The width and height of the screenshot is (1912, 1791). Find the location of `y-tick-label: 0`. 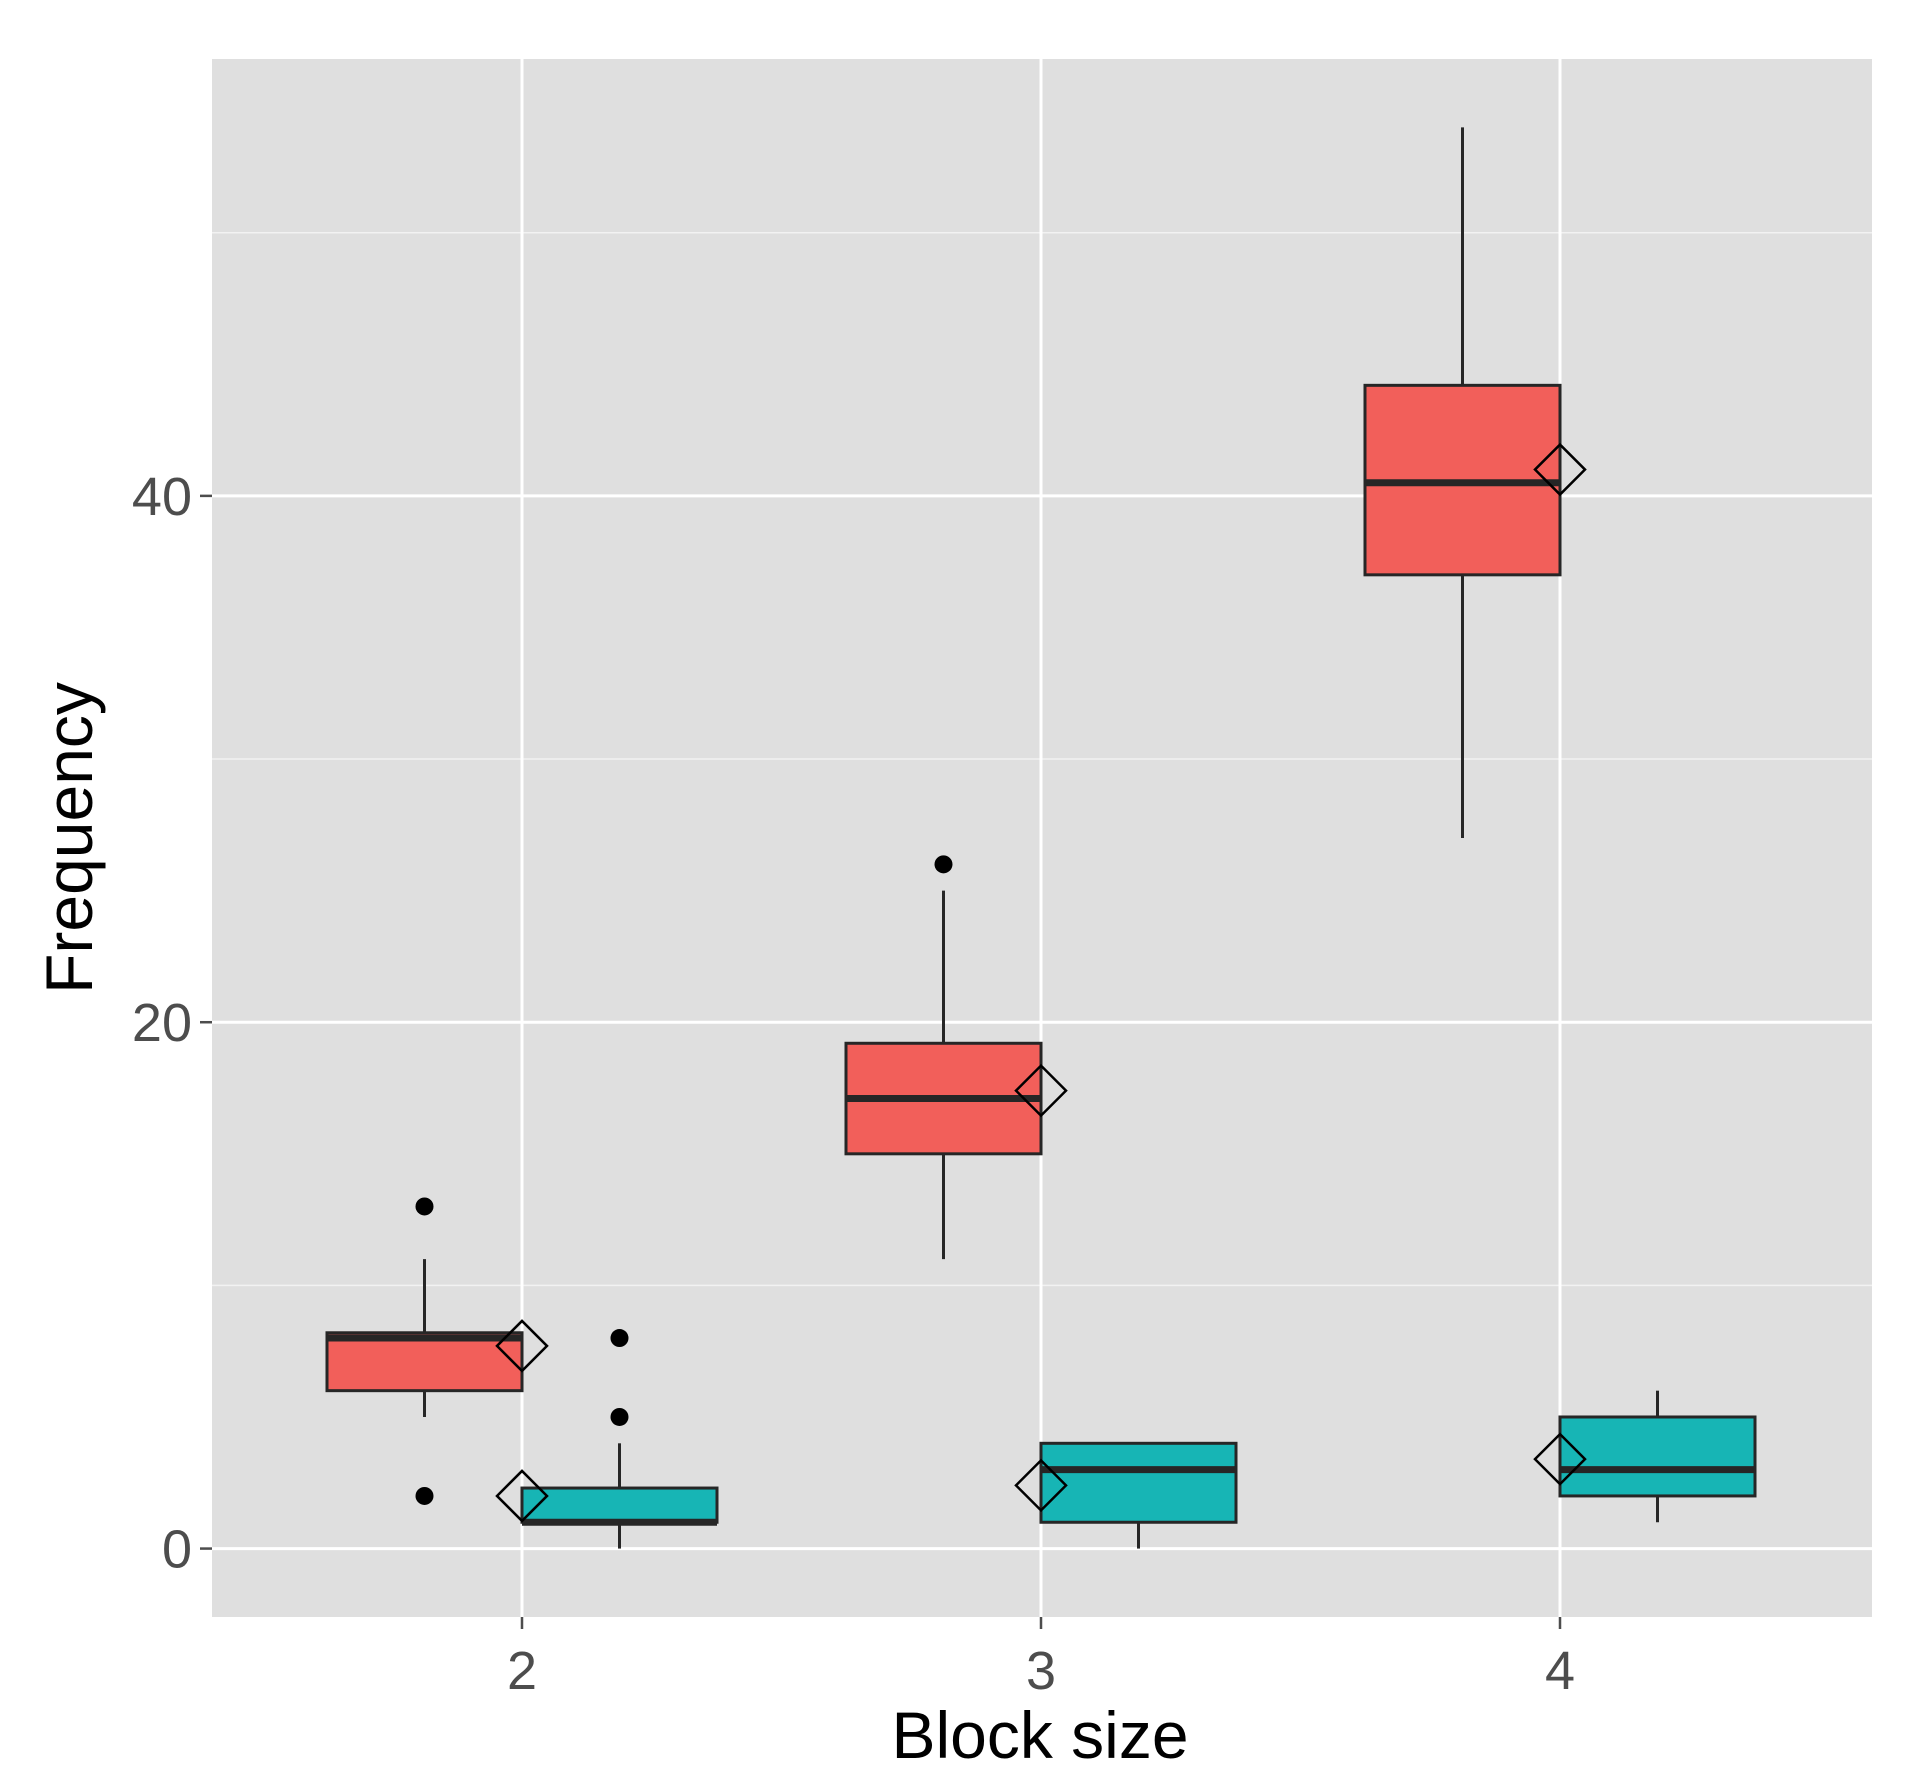

y-tick-label: 0 is located at coordinates (177, 1550).